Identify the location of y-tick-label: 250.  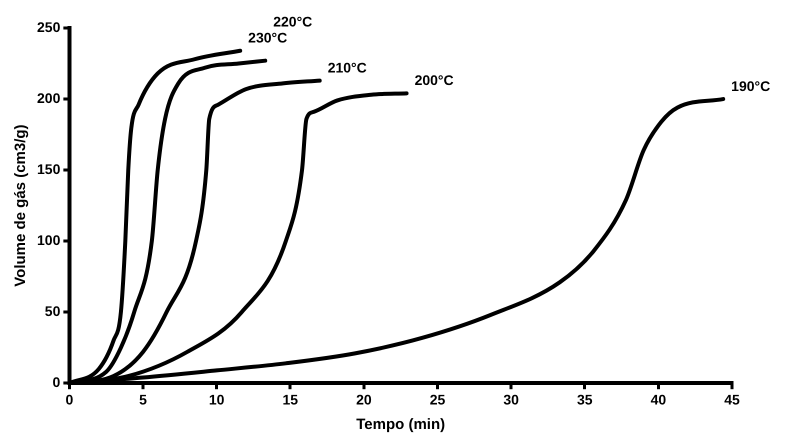
(49, 26).